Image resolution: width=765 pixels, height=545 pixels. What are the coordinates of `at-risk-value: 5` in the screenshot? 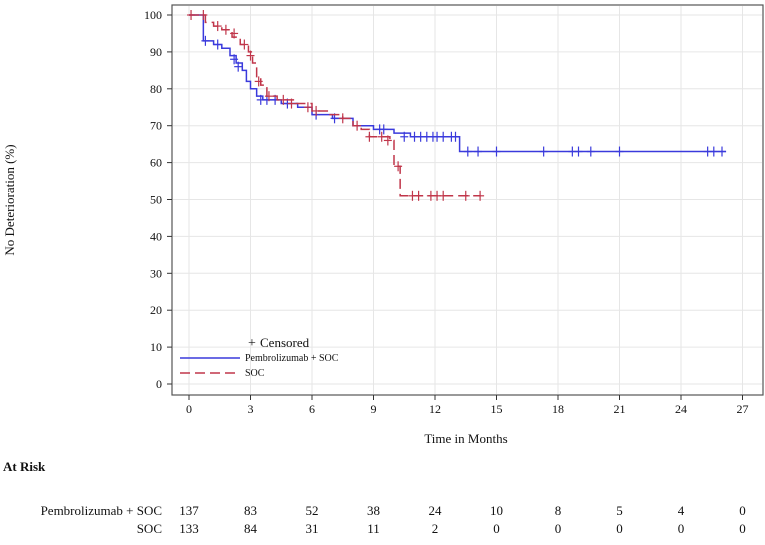 It's located at (619, 510).